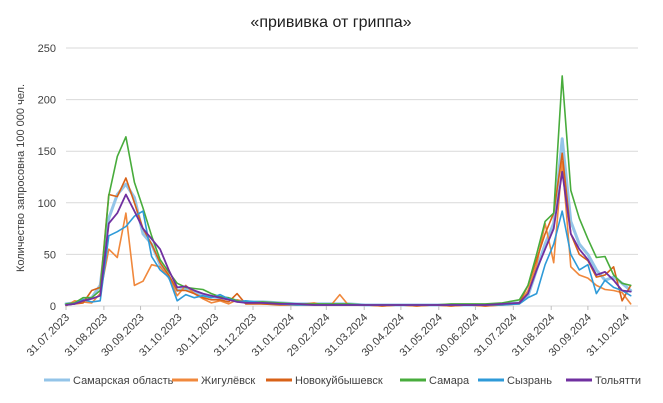 This screenshot has width=663, height=403. I want to click on y-tick-label: 100, so click(47, 204).